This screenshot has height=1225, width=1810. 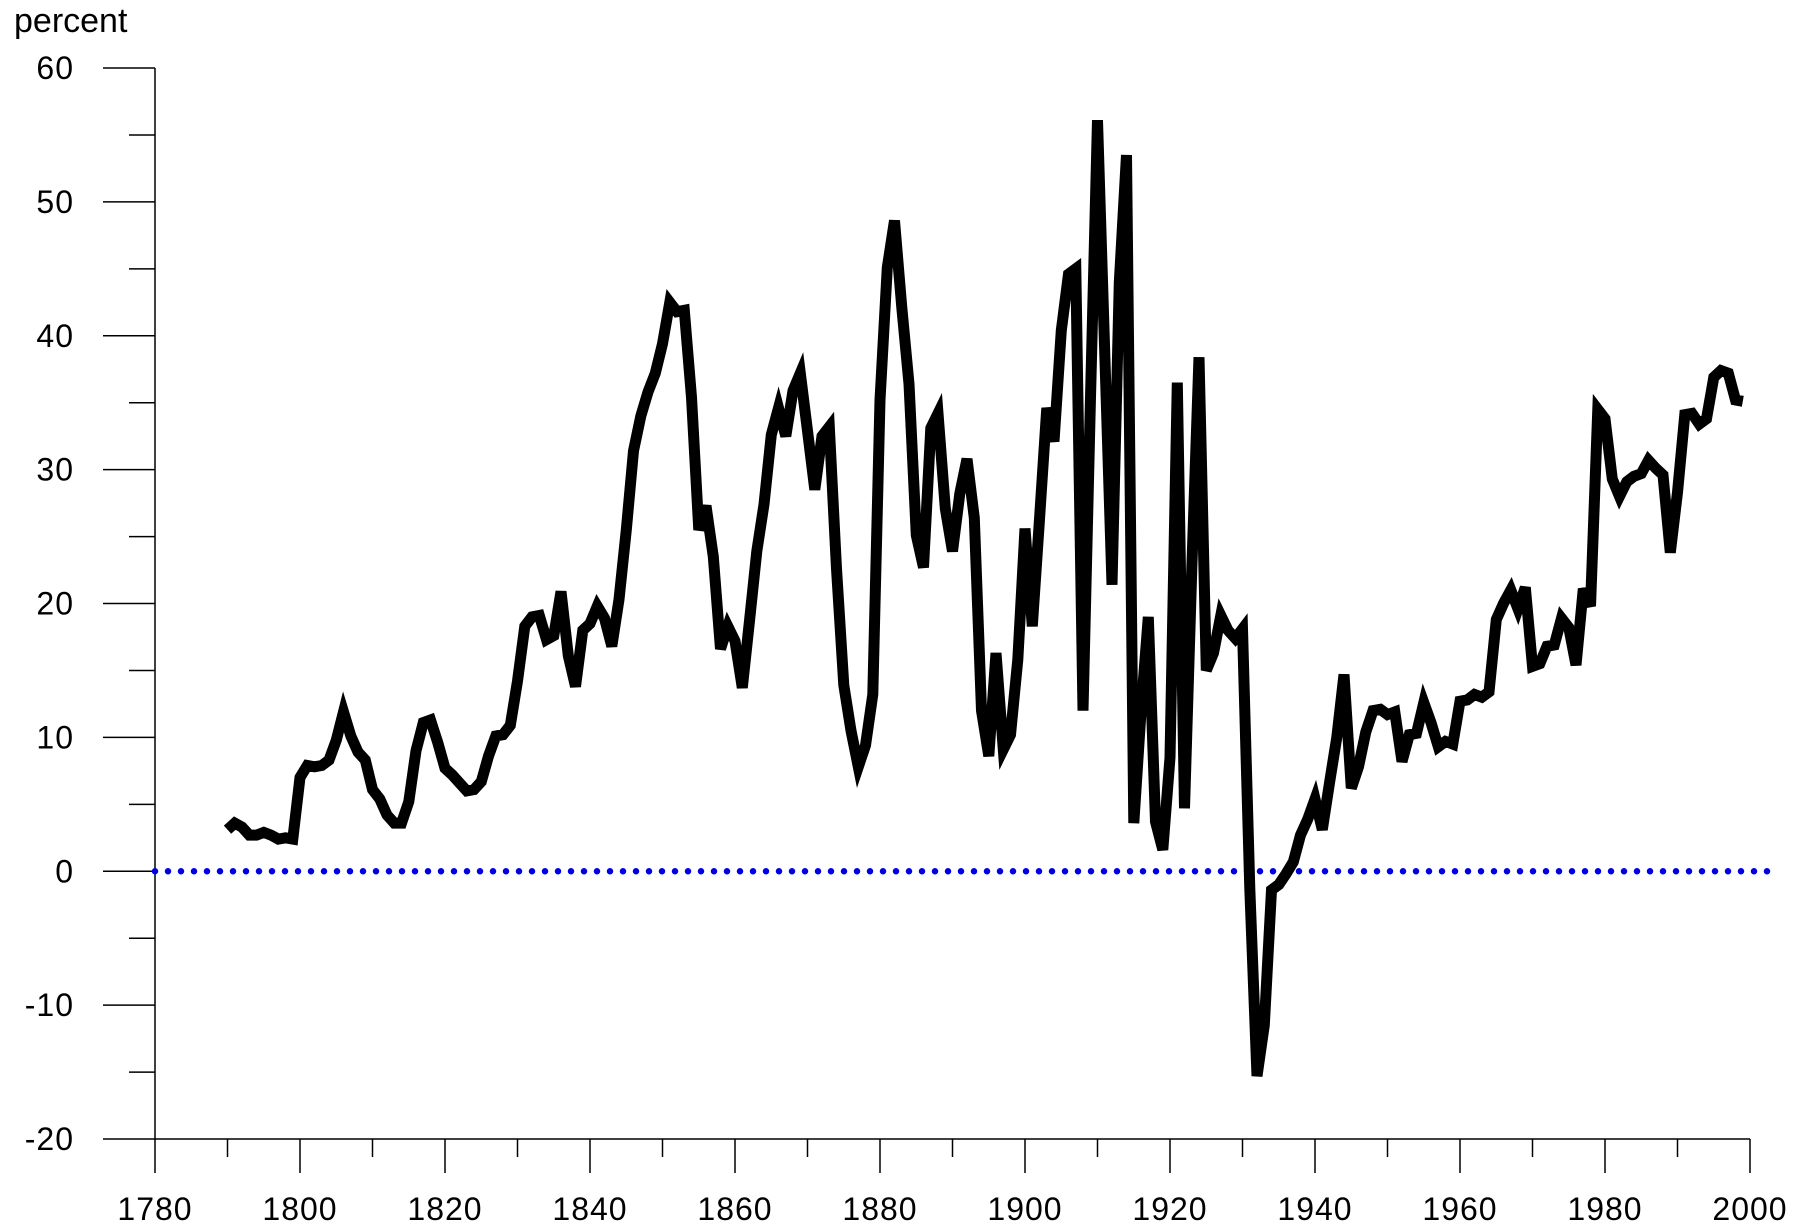 I want to click on y-tick-label: 30, so click(x=55, y=470).